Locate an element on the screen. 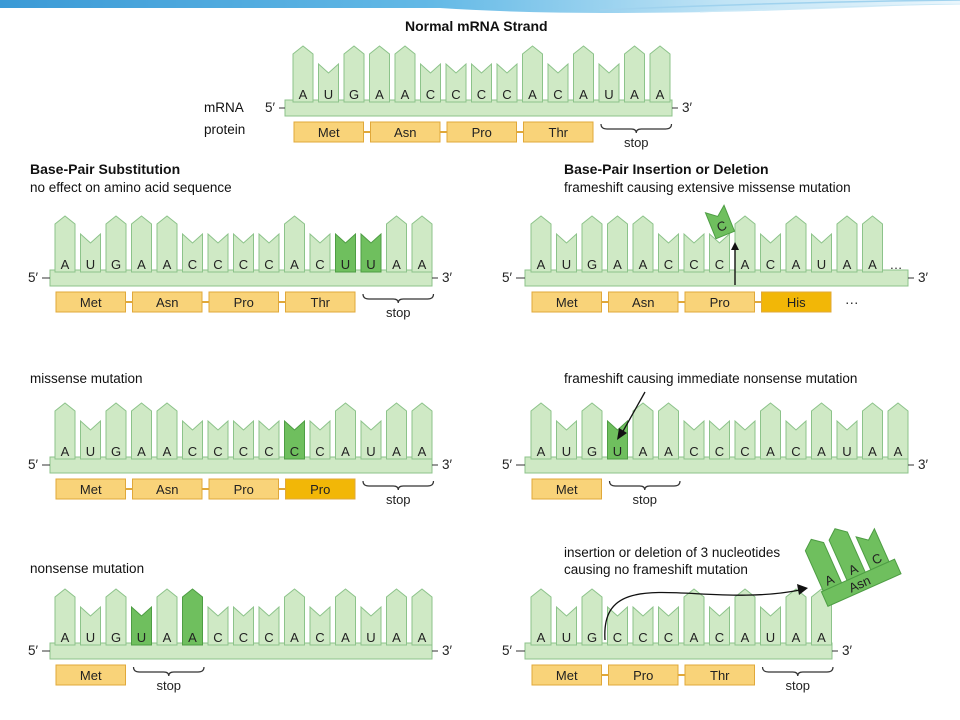 This screenshot has width=960, height=720. no-frameshift-codon-2-label: Thr is located at coordinates (720, 675).